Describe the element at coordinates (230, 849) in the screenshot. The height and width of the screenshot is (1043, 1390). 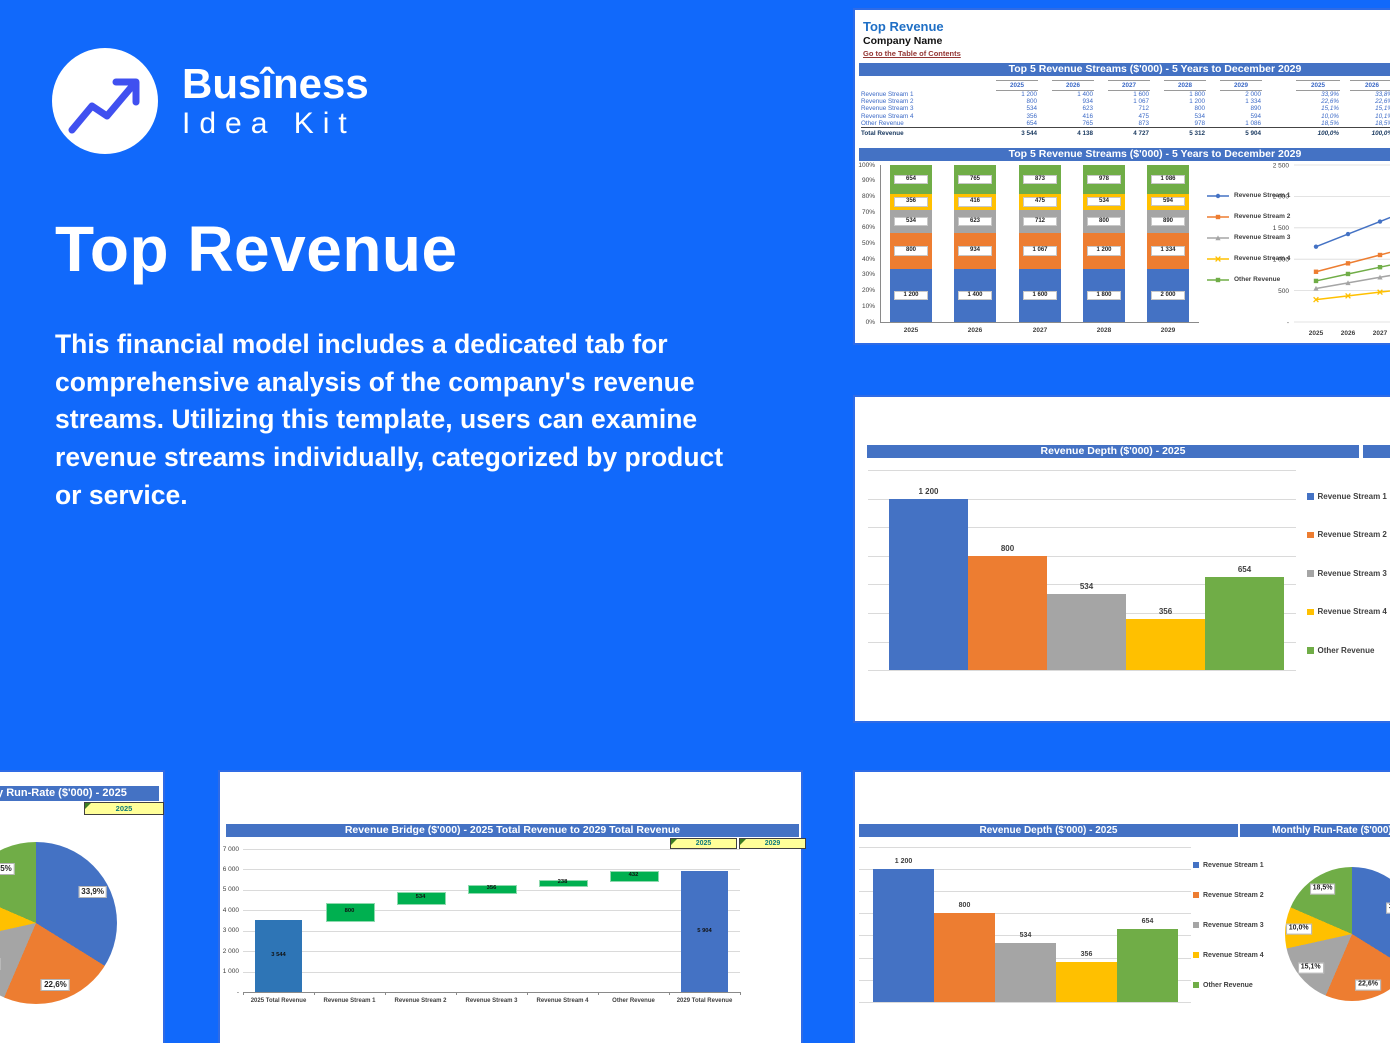
I see `y-axis-tick: 7 000` at that location.